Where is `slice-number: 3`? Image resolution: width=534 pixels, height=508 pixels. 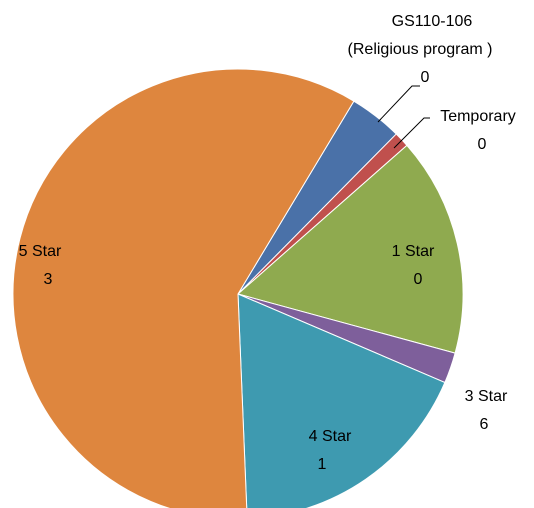 slice-number: 3 is located at coordinates (48, 279).